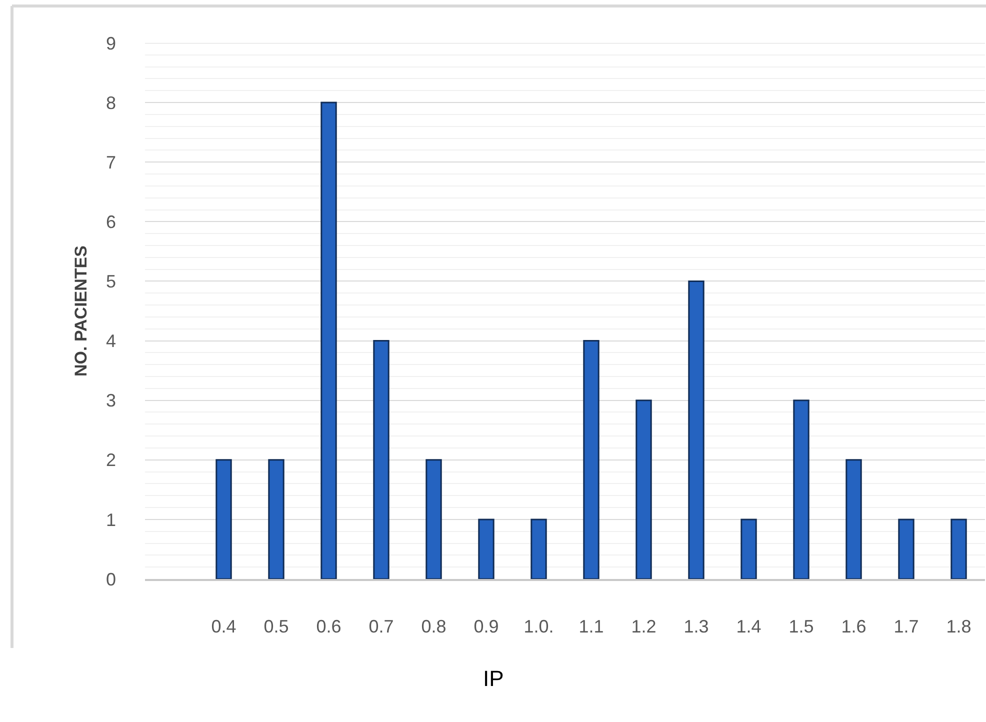 This screenshot has height=722, width=986. Describe the element at coordinates (111, 162) in the screenshot. I see `y-tick-label: 7` at that location.